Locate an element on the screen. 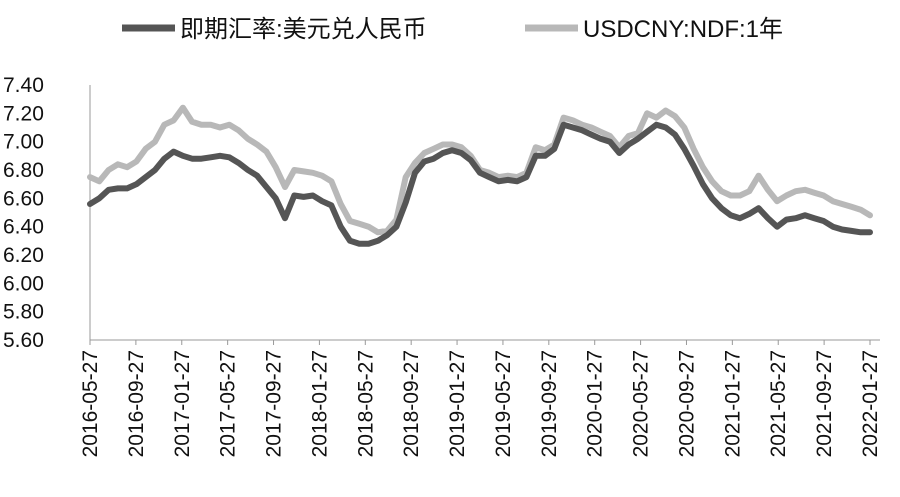  x-tick-label: 2018-05-27 is located at coordinates (365, 403).